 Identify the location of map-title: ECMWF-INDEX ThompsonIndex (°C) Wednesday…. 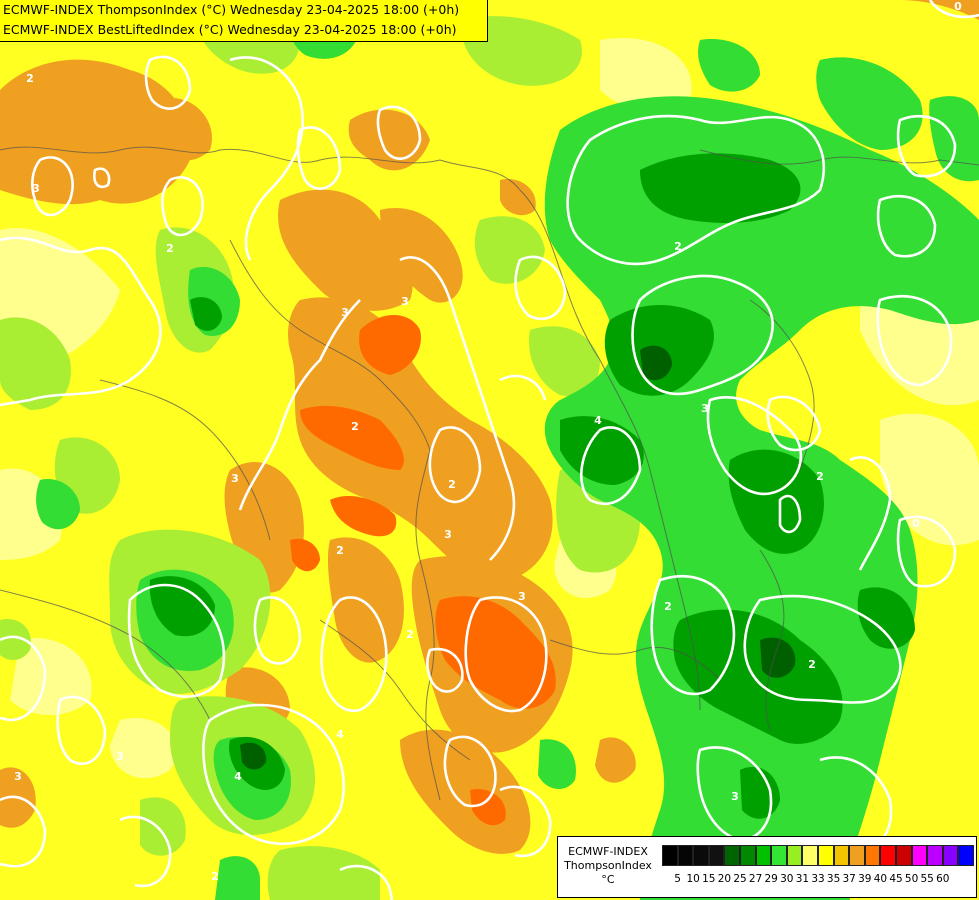
(244, 21).